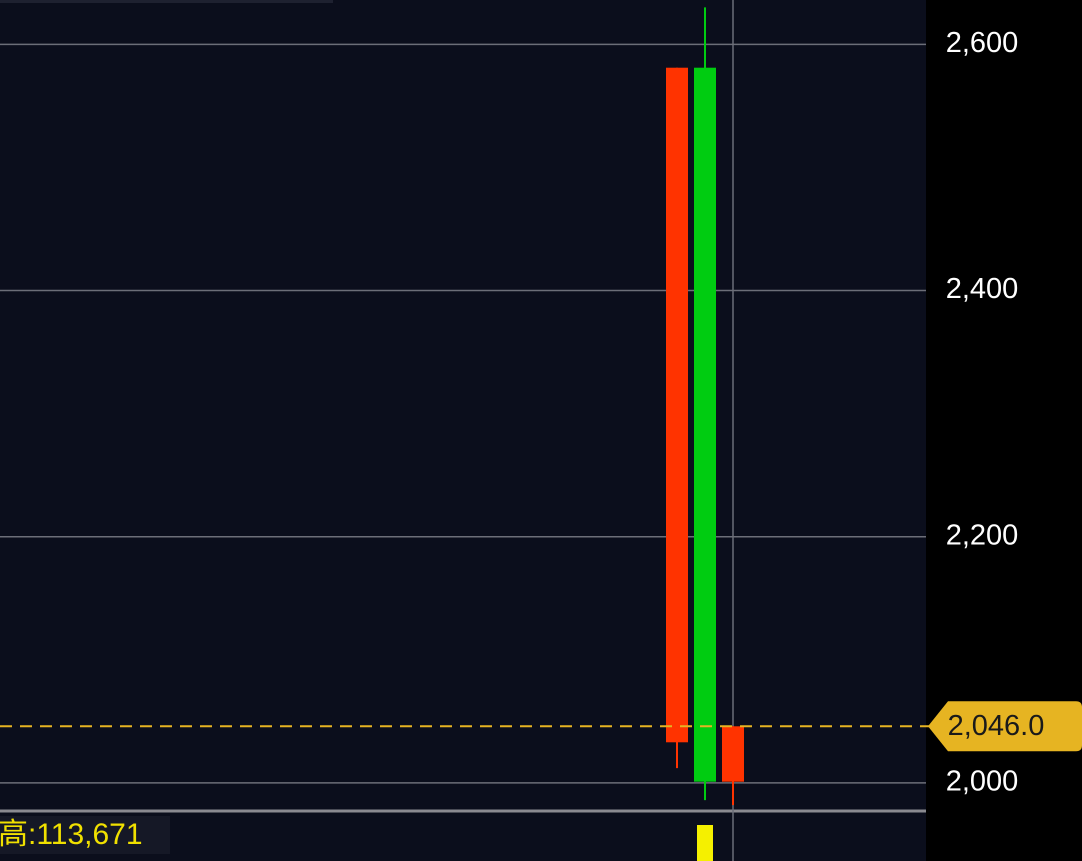 The height and width of the screenshot is (861, 1082). What do you see at coordinates (996, 726) in the screenshot?
I see `last-price-label: 2,046.0` at bounding box center [996, 726].